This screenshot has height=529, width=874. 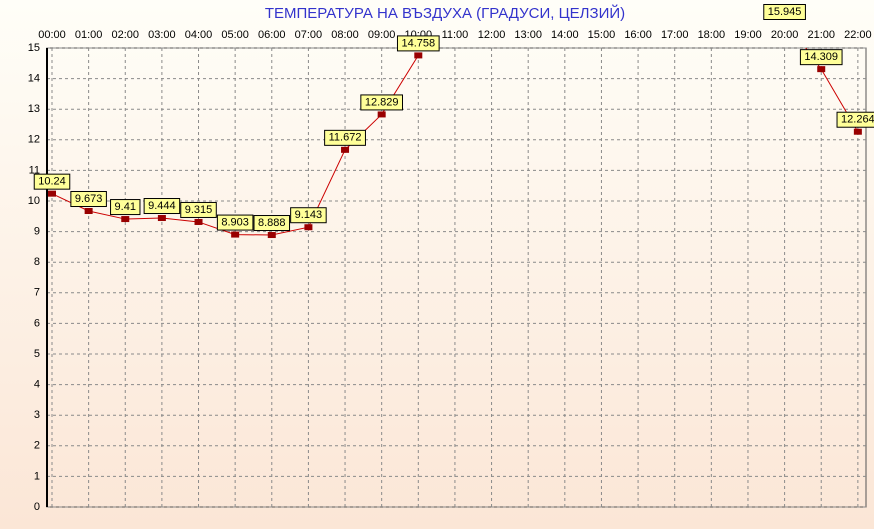 I want to click on y-tick-label: 3, so click(x=37, y=415).